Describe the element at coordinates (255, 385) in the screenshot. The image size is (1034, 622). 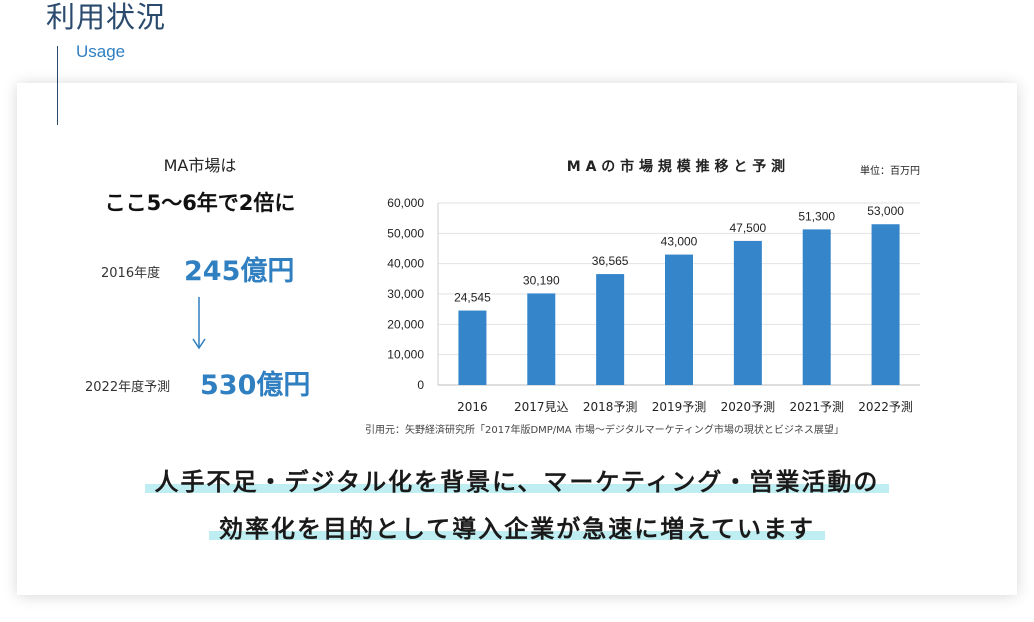
I see `to-value: 530億円` at that location.